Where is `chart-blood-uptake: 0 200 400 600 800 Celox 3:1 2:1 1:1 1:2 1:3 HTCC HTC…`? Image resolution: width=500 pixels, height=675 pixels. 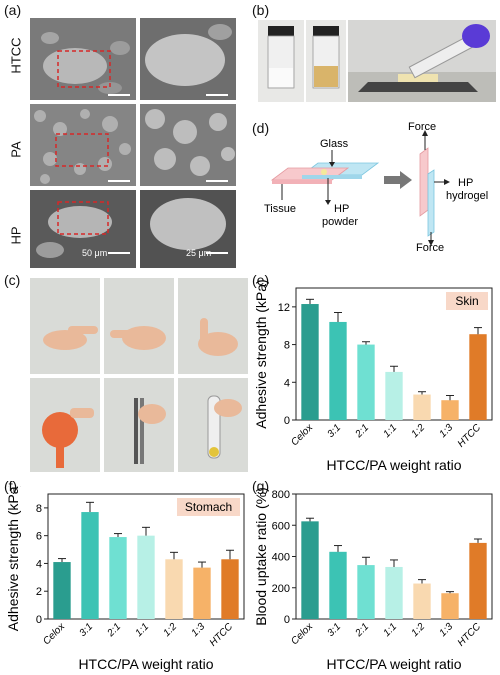 chart-blood-uptake: 0 200 400 600 800 Celox 3:1 2:1 1:1 1:2 1:3 HTCC HTC… is located at coordinates (373, 579).